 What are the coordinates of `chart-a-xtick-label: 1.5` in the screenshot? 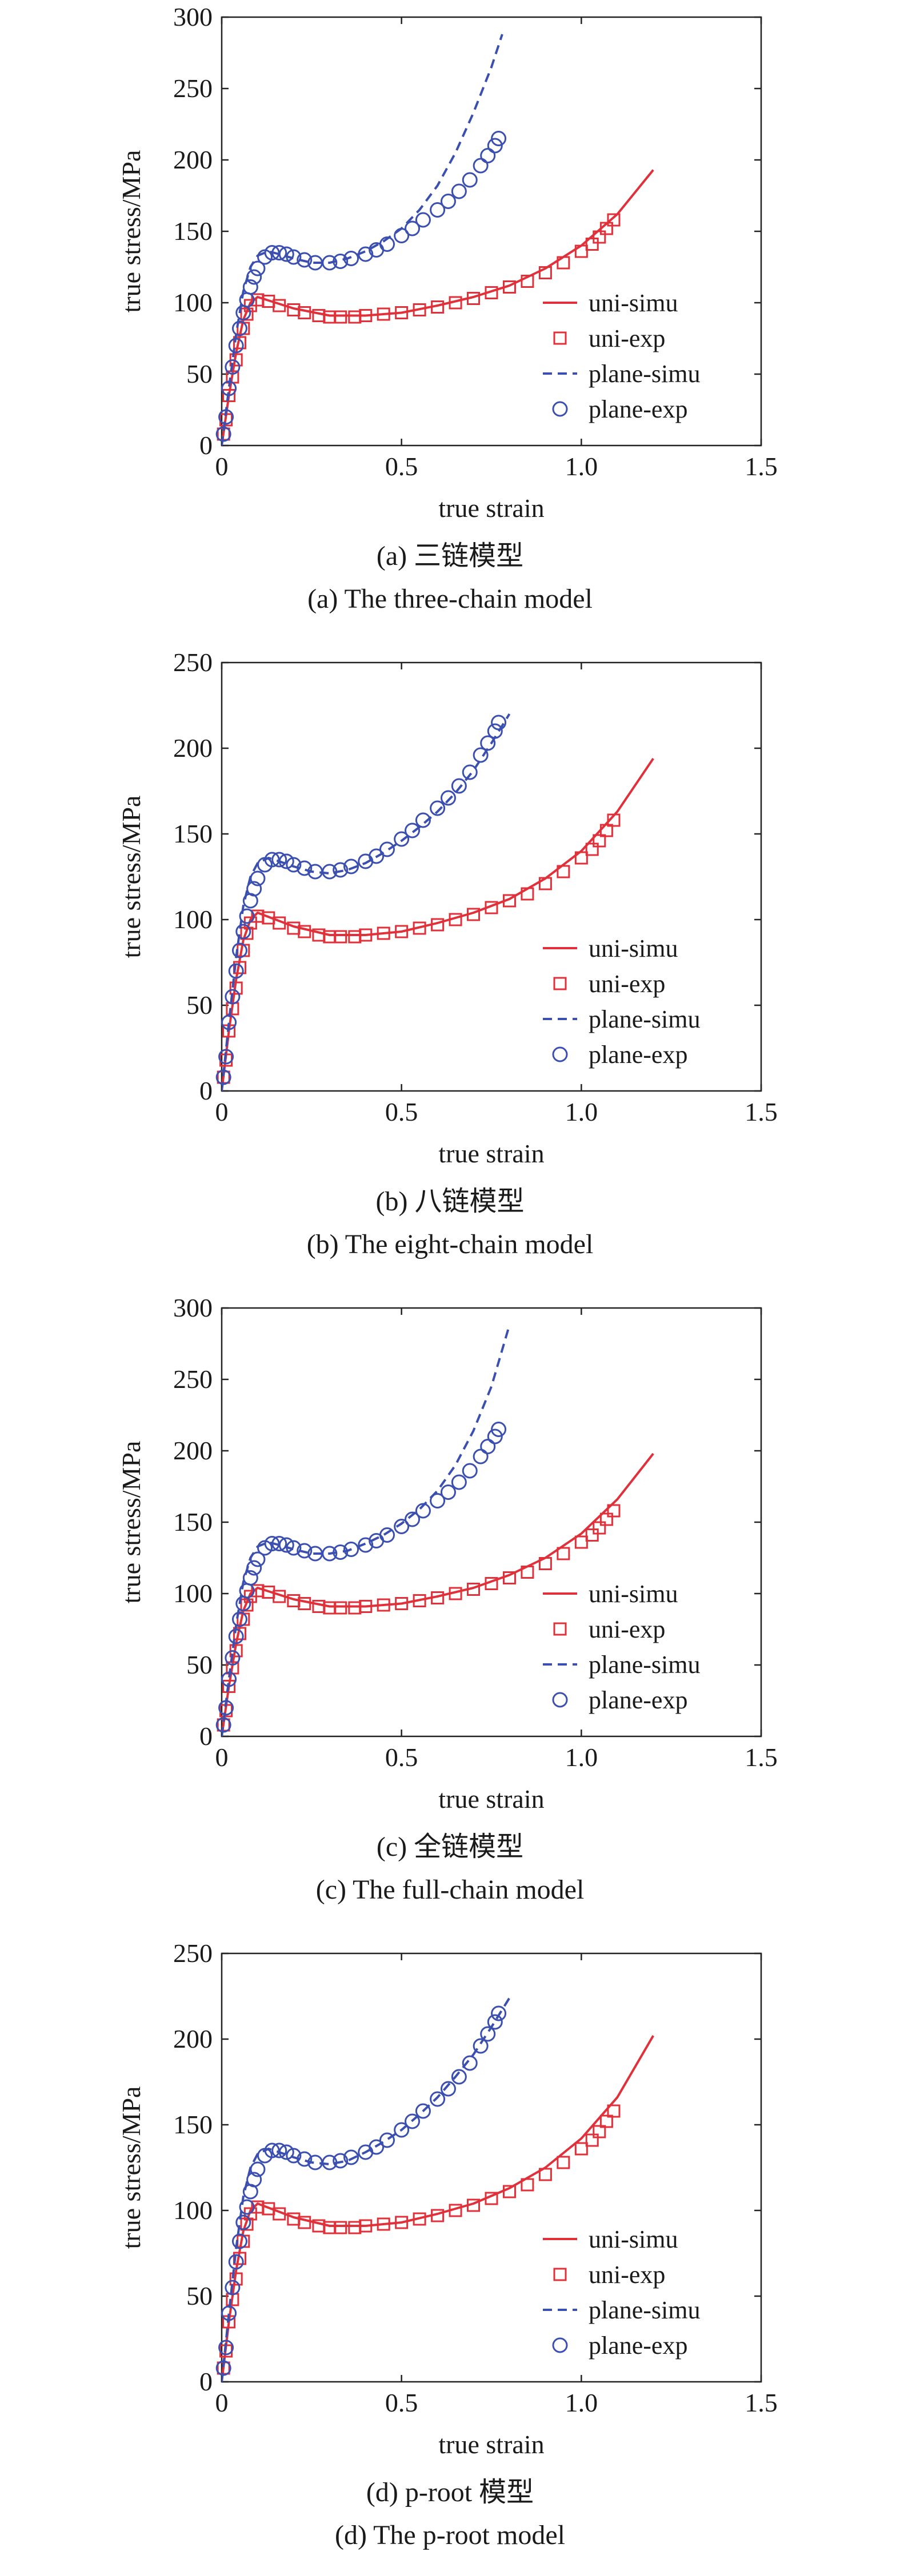 It's located at (761, 466).